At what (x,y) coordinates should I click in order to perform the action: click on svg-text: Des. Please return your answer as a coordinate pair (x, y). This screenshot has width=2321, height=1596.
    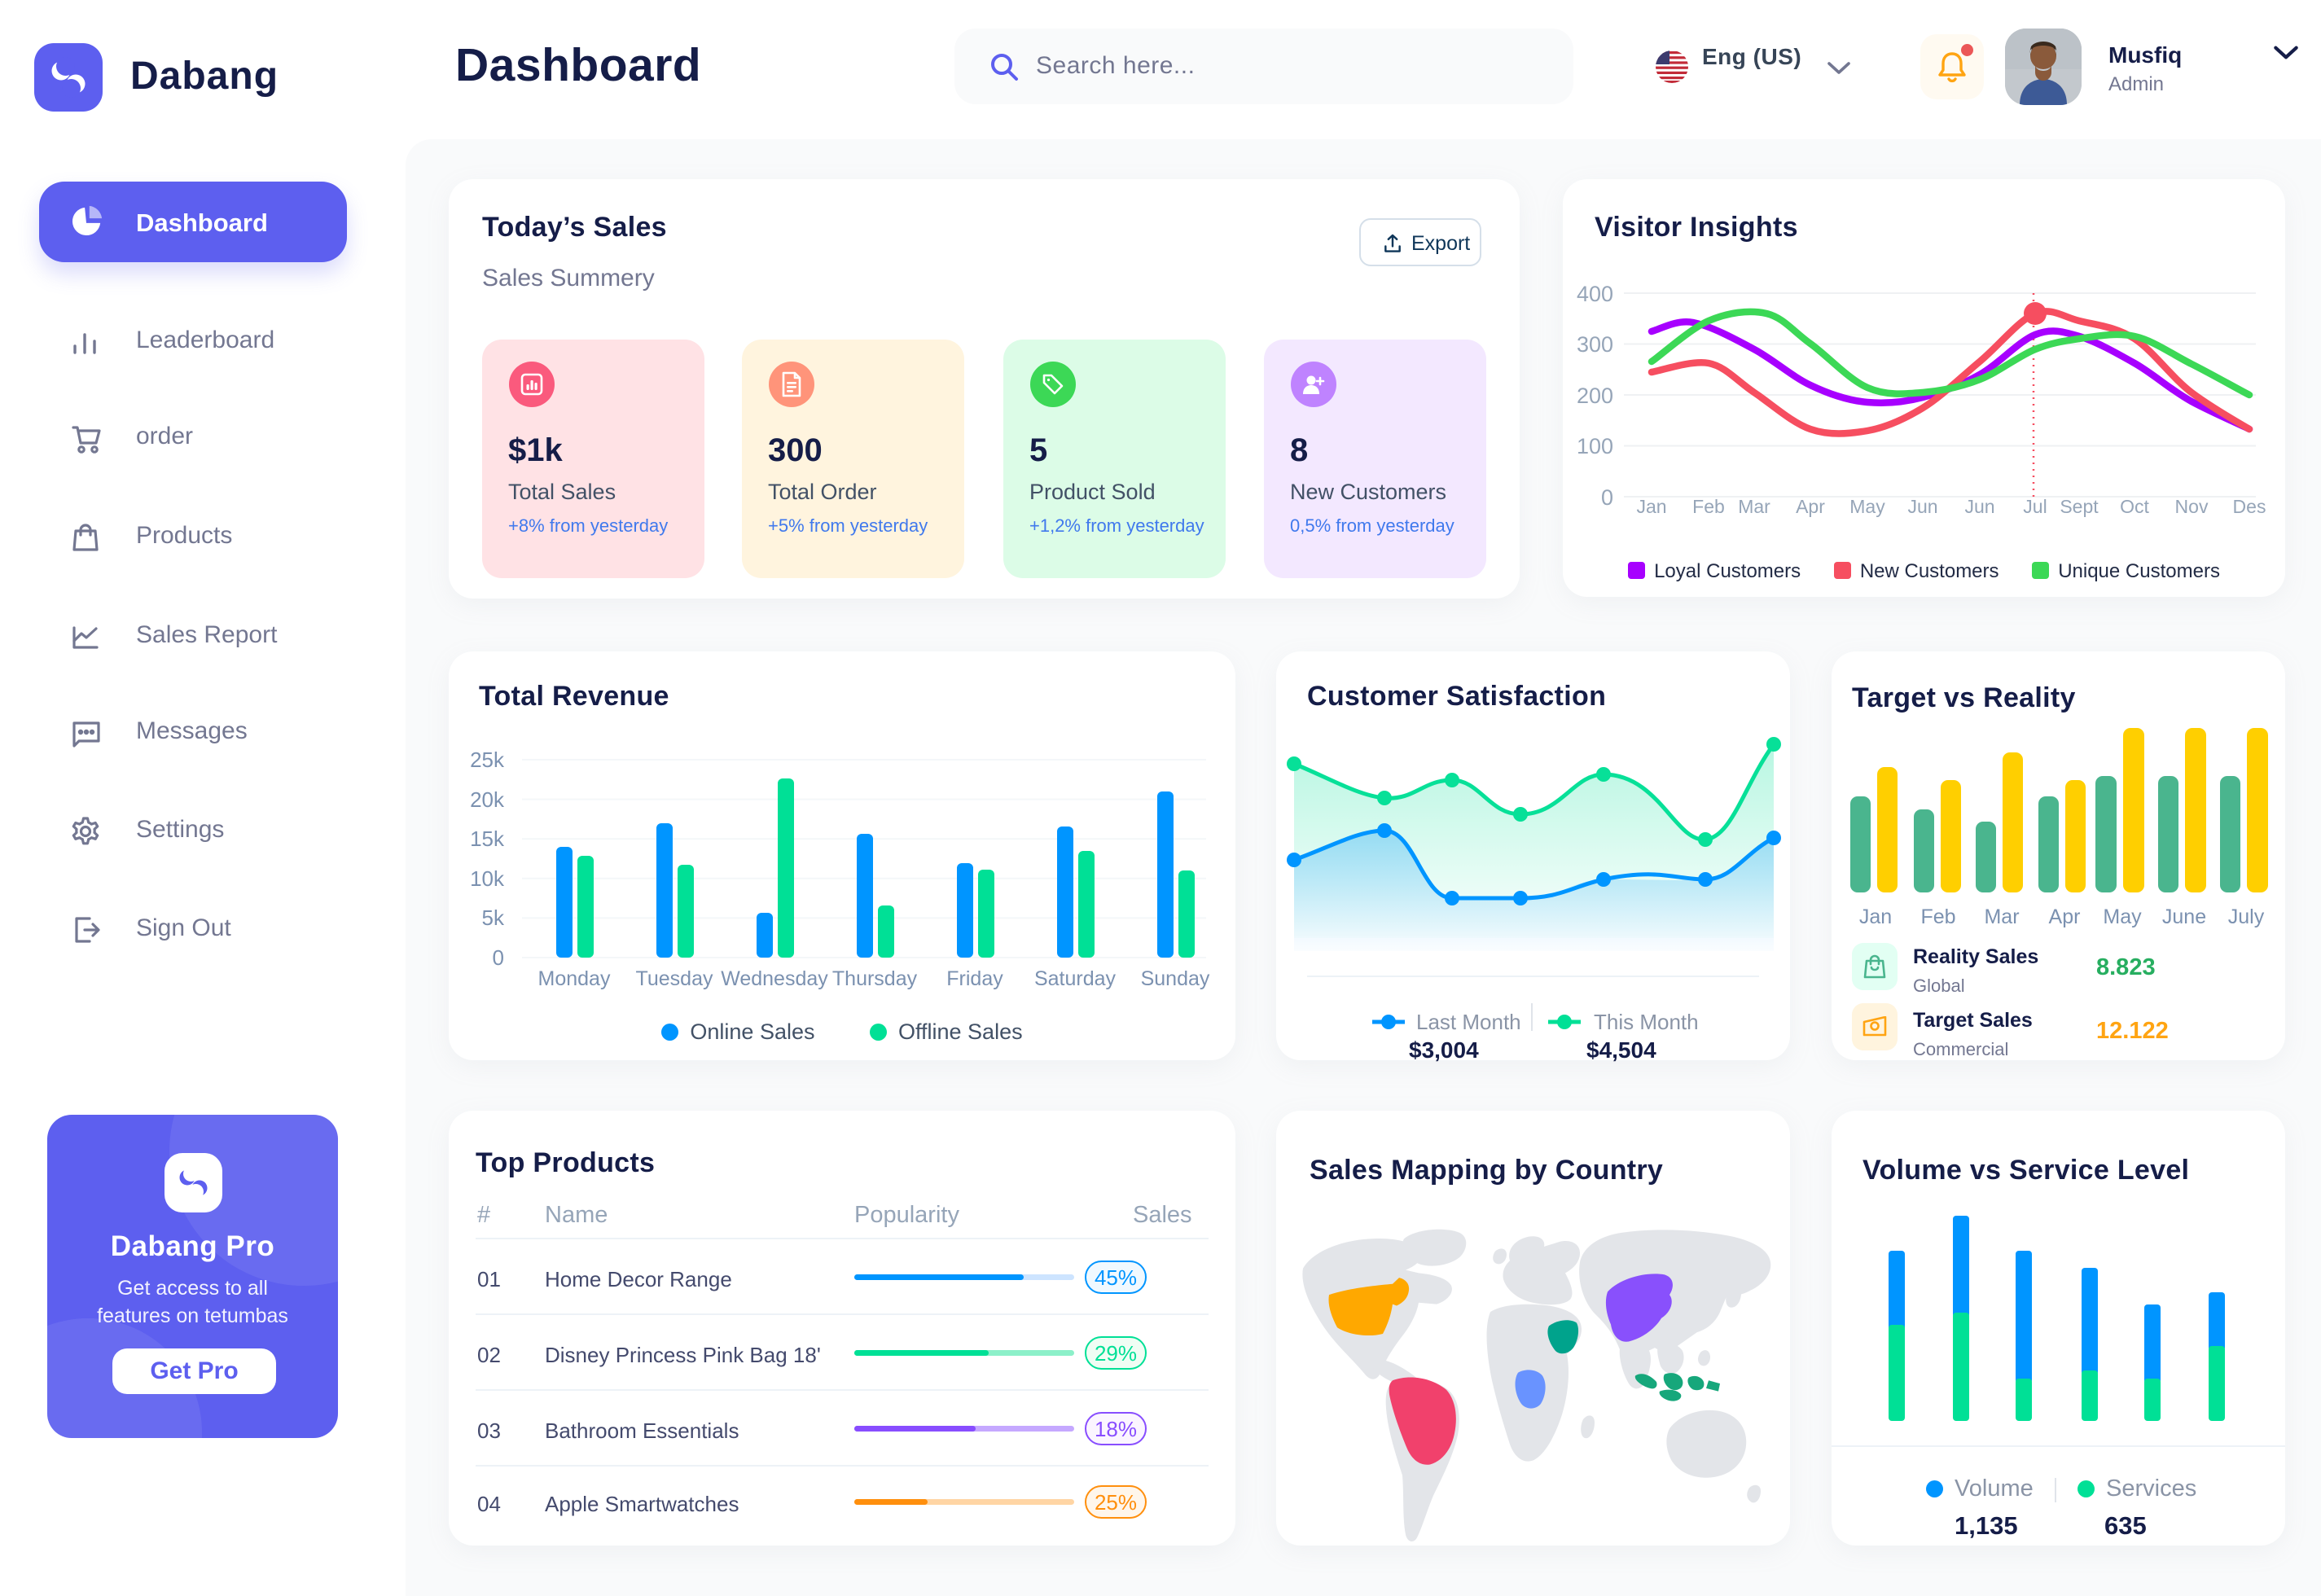
    Looking at the image, I should click on (2249, 506).